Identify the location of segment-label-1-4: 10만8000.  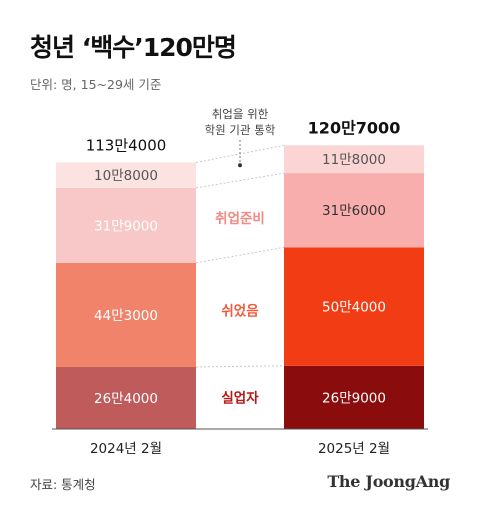
(126, 176).